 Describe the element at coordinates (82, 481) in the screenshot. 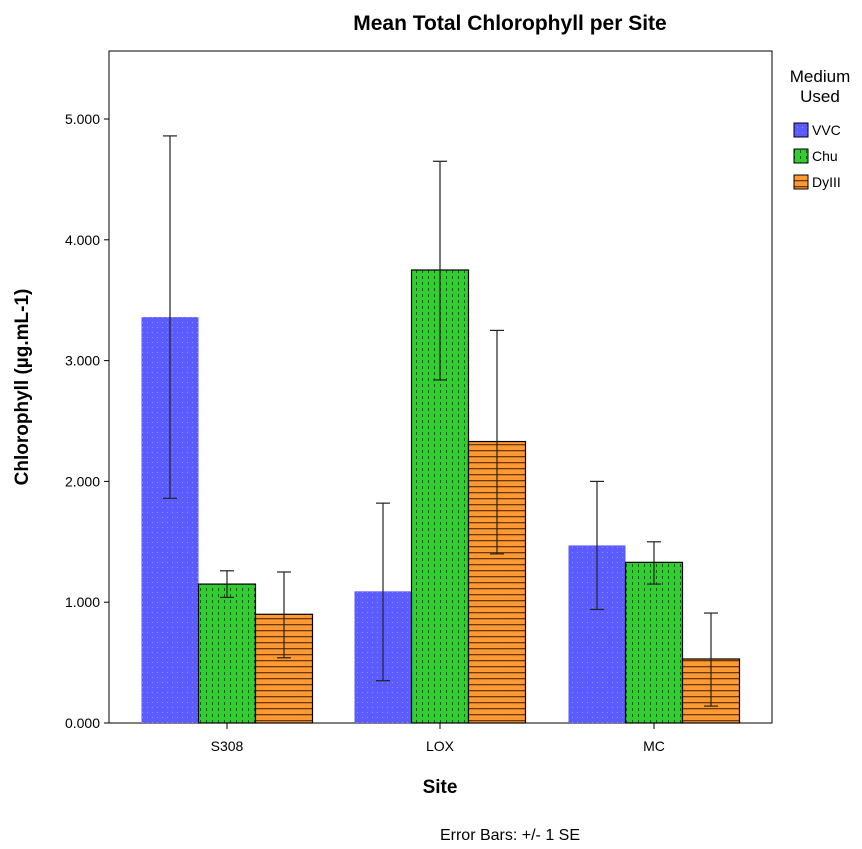

I see `y-tick-label: 2.000` at that location.